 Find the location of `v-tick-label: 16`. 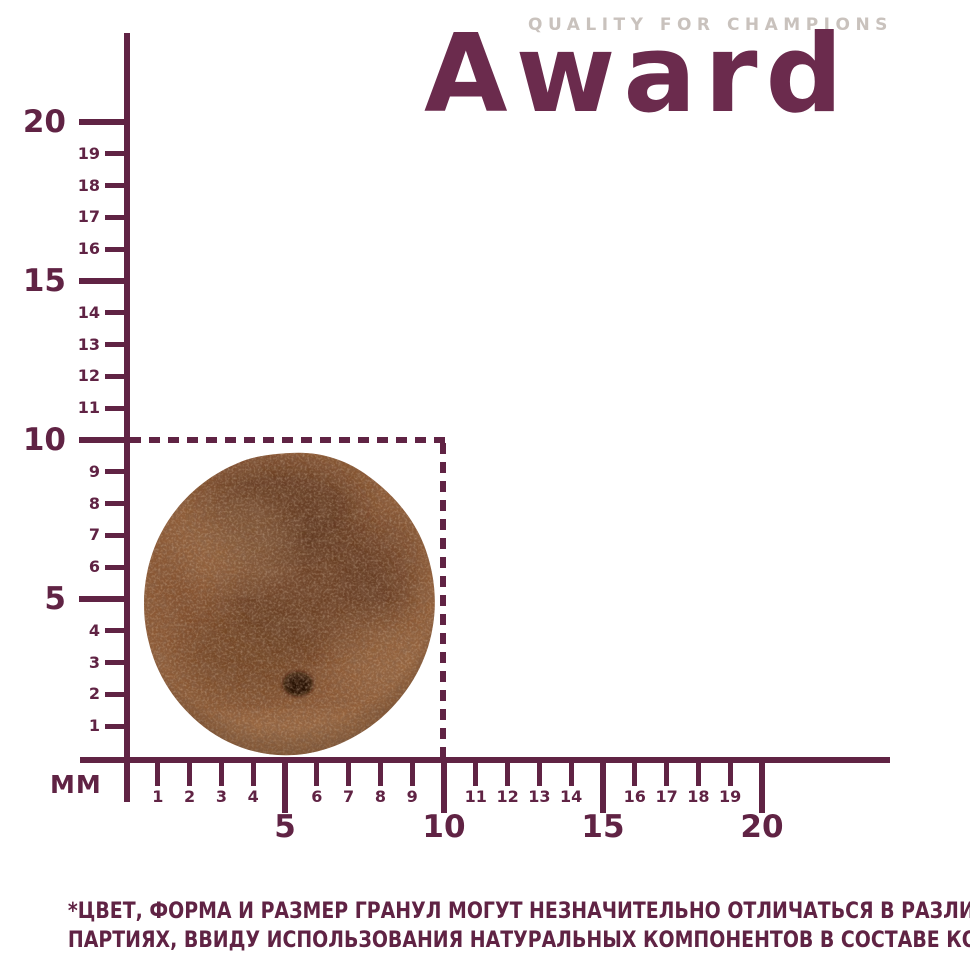

v-tick-label: 16 is located at coordinates (88, 249).